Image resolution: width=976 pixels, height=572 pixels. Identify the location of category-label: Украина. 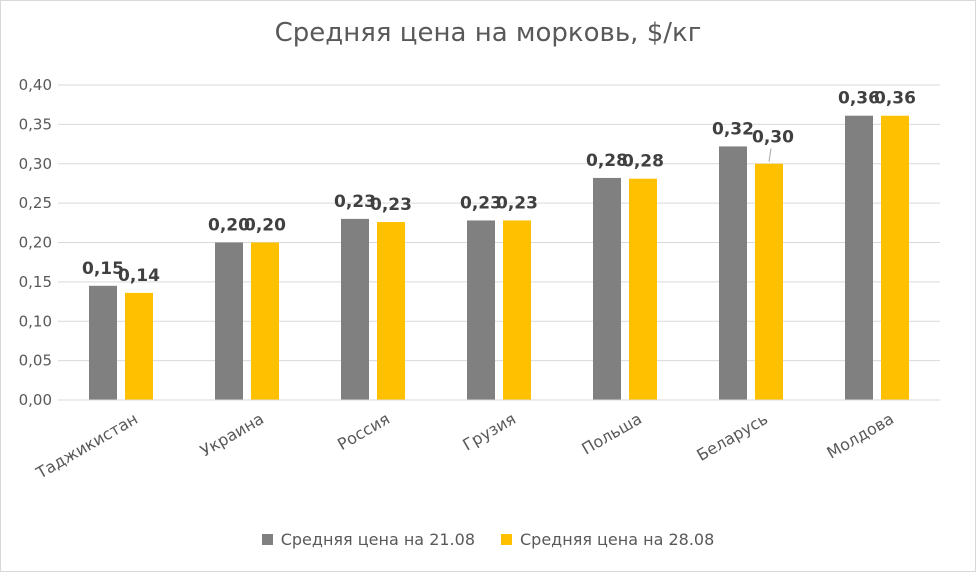
(232, 434).